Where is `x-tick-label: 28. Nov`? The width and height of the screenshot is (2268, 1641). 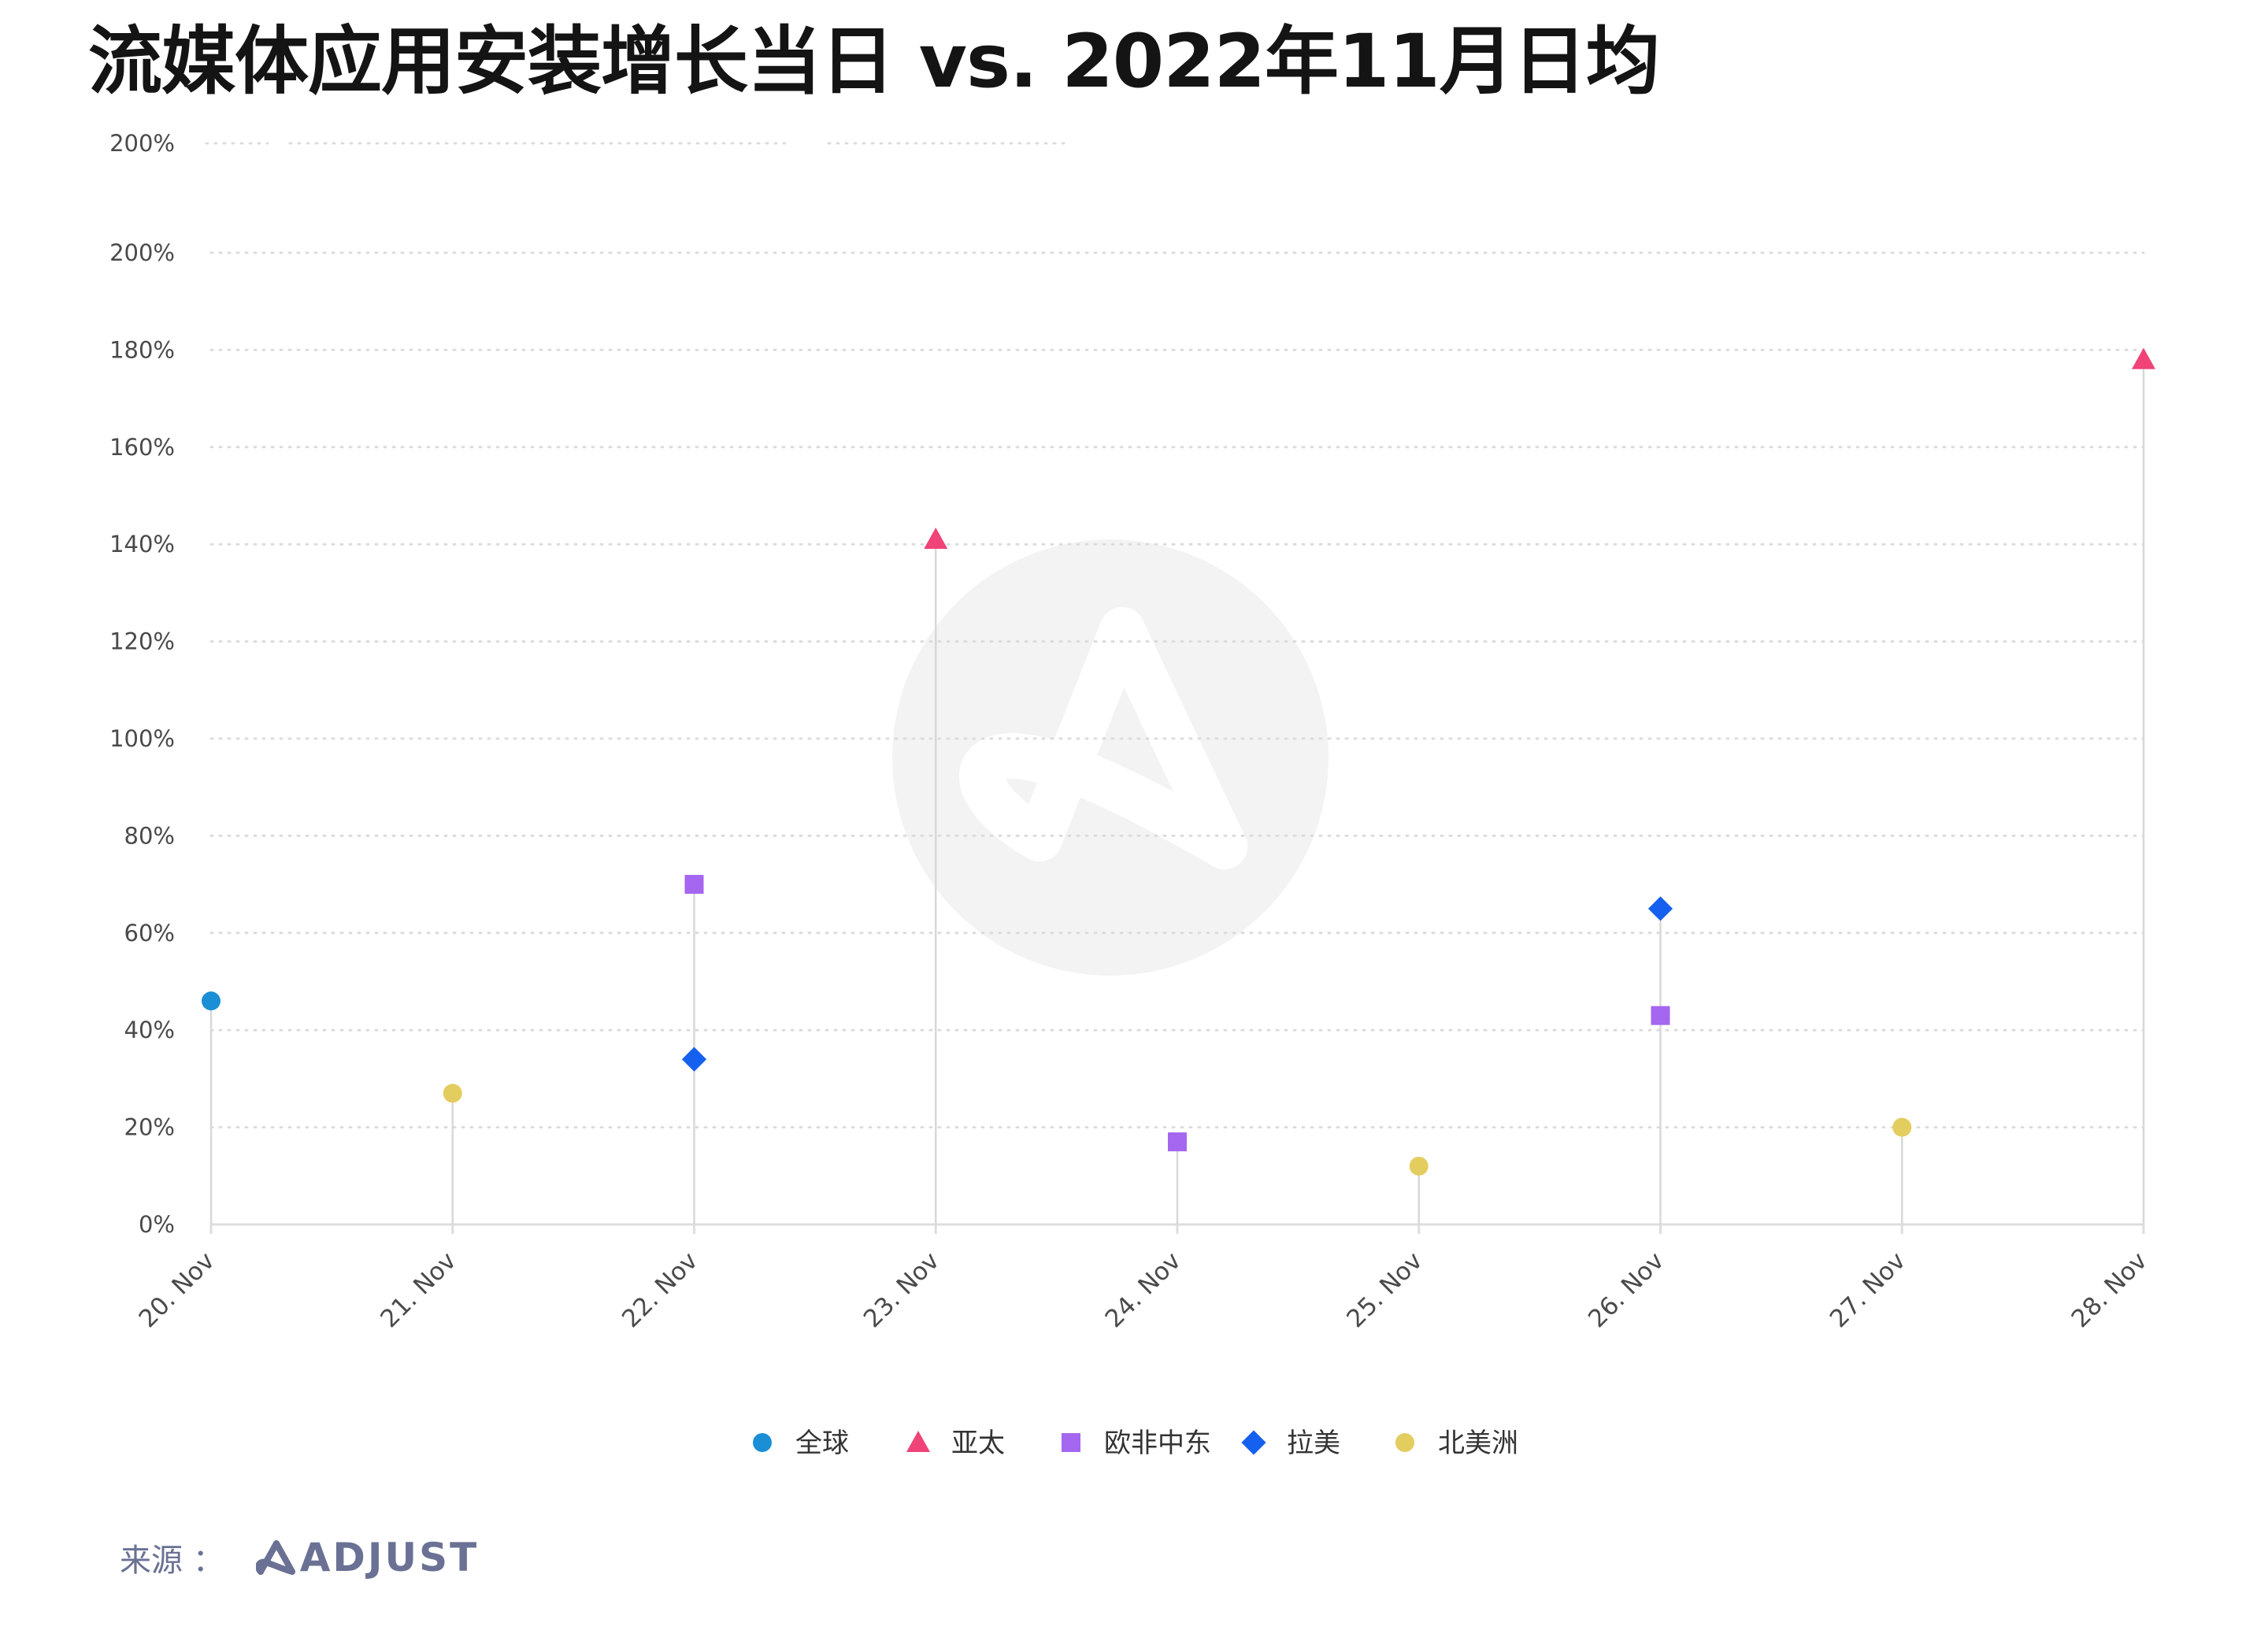 x-tick-label: 28. Nov is located at coordinates (2109, 1289).